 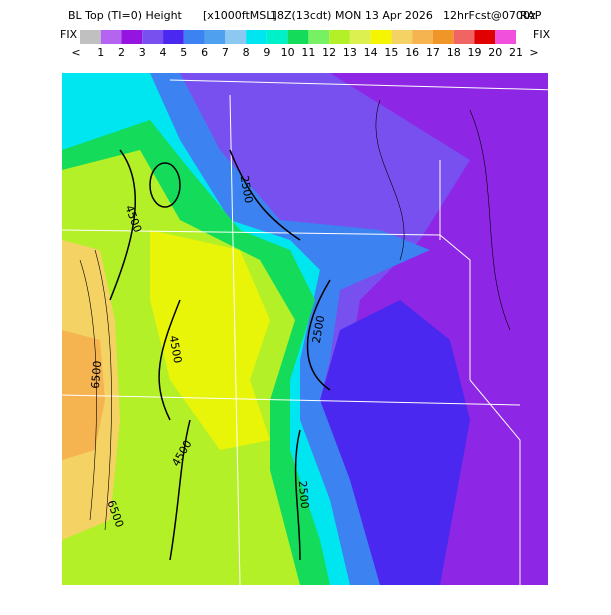 What do you see at coordinates (204, 52) in the screenshot?
I see `colorbar-label: 6` at bounding box center [204, 52].